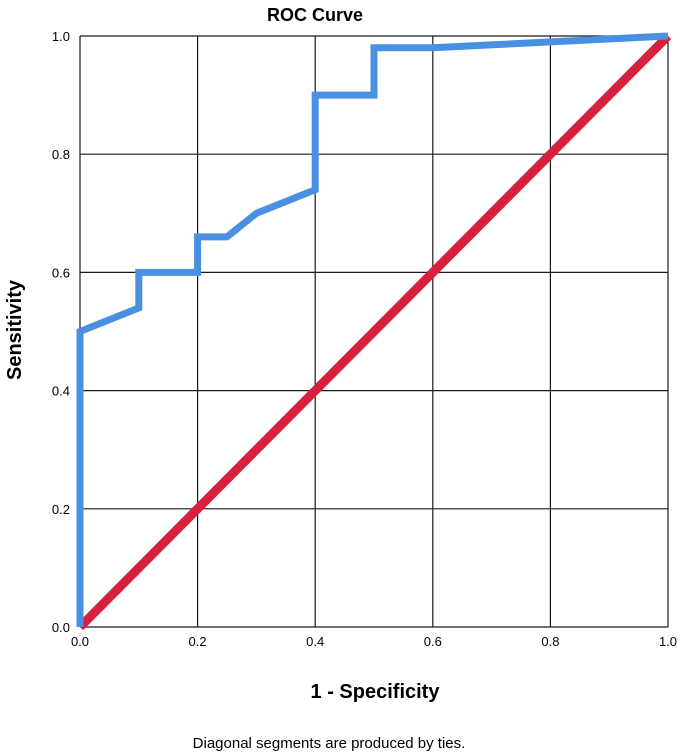 The height and width of the screenshot is (755, 685). I want to click on y-tick-label: 0.2, so click(61, 509).